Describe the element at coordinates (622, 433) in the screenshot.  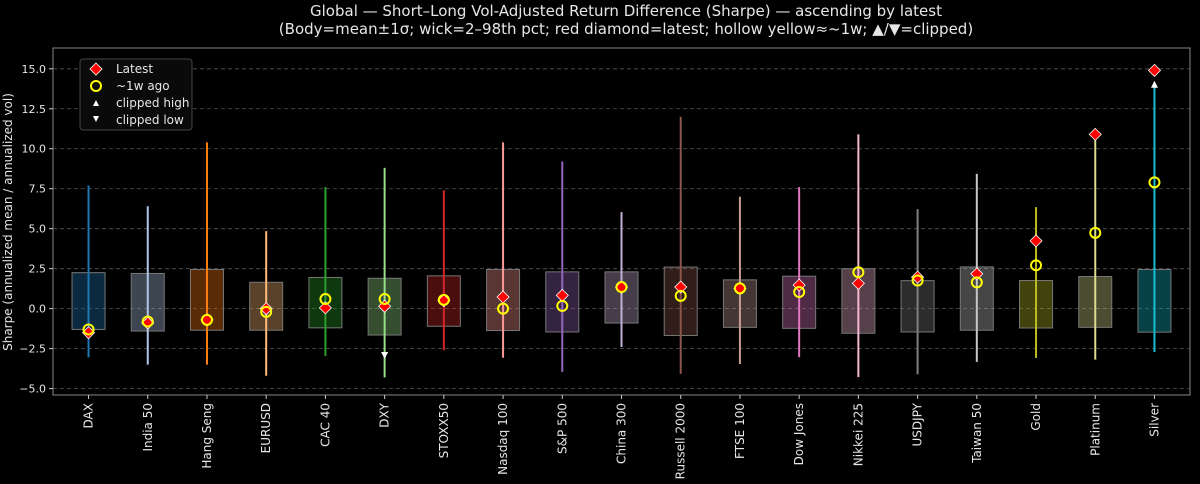
I see `x-tick-label: China 300` at that location.